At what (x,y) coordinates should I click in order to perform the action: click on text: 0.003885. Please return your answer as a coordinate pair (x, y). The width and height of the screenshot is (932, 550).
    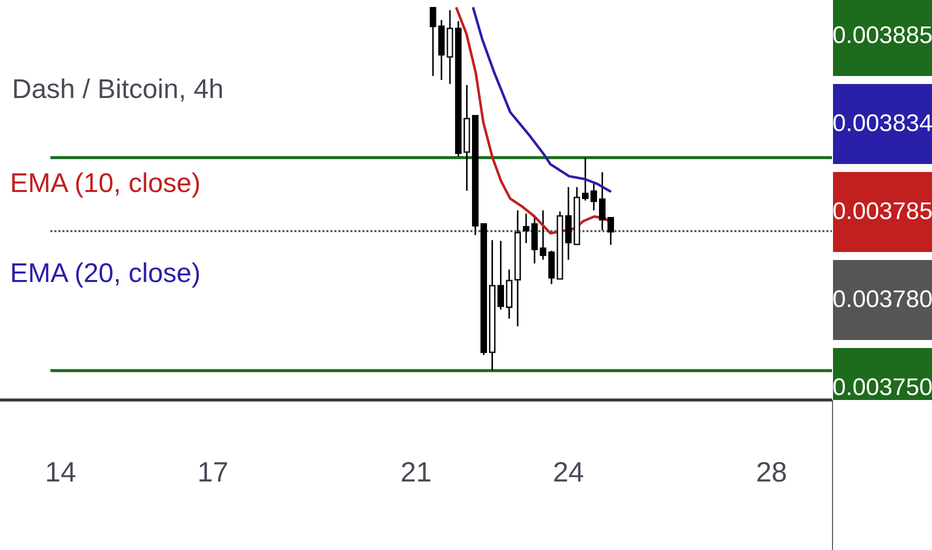
    Looking at the image, I should click on (882, 38).